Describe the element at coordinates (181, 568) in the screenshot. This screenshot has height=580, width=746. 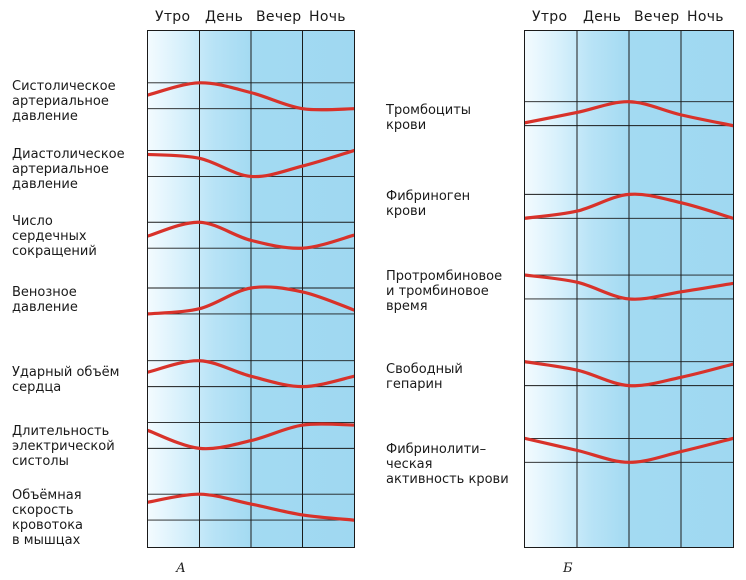
I see `panel-a-letter: А` at that location.